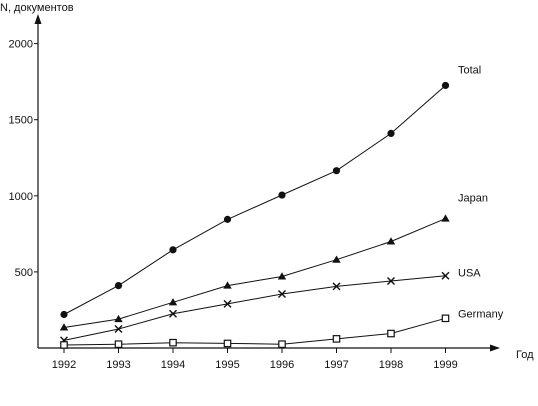 This screenshot has width=538, height=406. What do you see at coordinates (254, 308) in the screenshot?
I see `series-line-usa` at bounding box center [254, 308].